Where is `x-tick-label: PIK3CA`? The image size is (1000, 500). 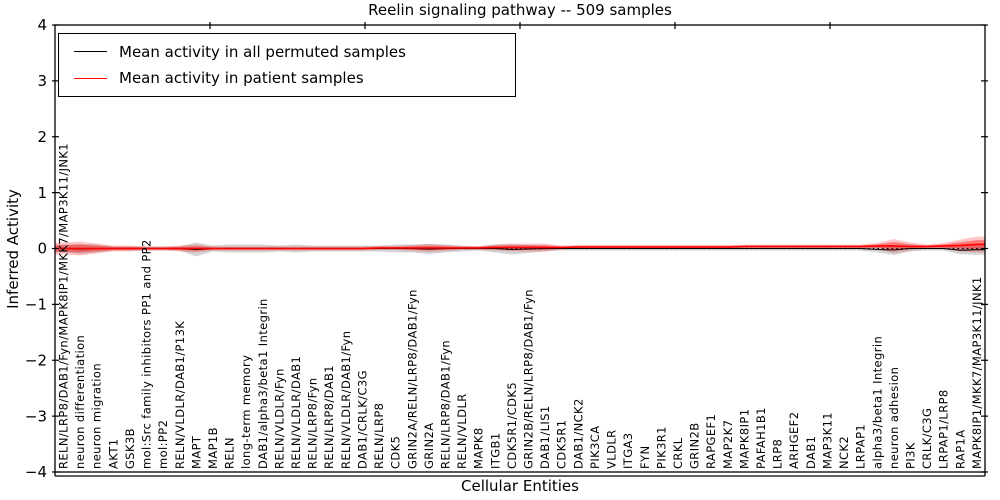
x-tick-label: PIK3CA is located at coordinates (595, 447).